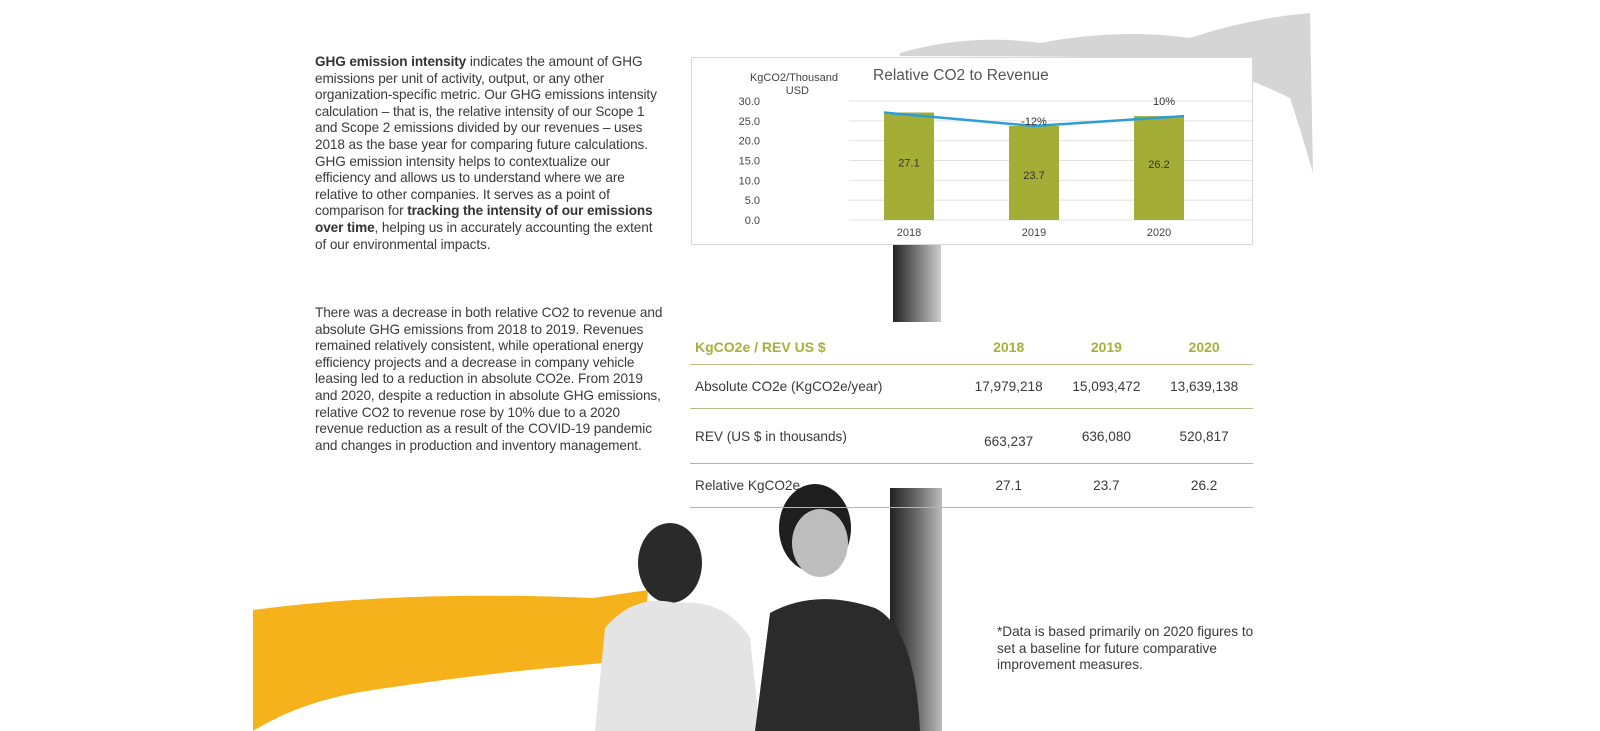  I want to click on x-tick-label: 2018, so click(909, 233).